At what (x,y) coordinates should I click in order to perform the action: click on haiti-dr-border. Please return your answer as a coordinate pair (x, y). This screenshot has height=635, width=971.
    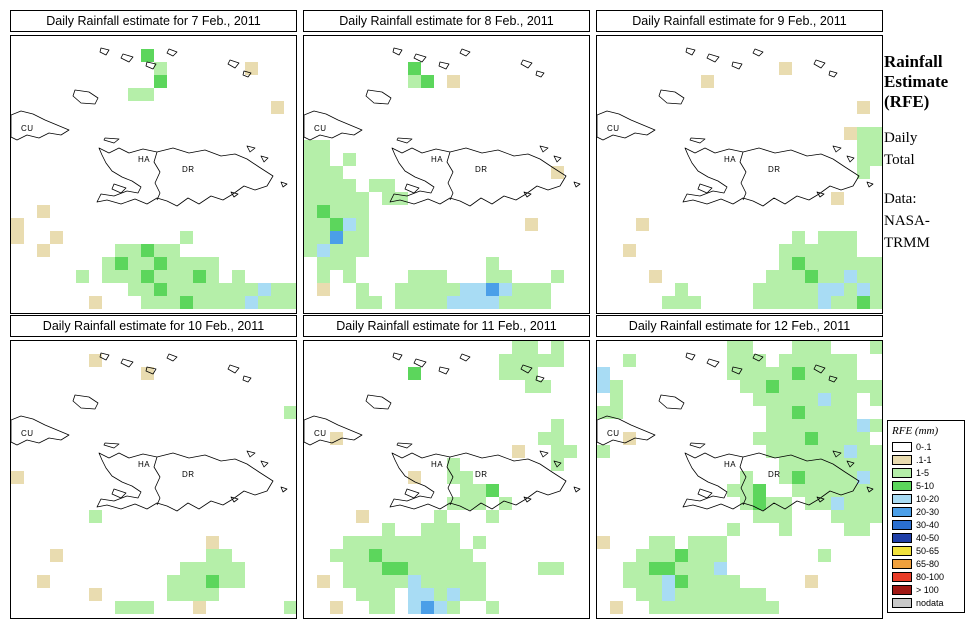
    Looking at the image, I should click on (743, 176).